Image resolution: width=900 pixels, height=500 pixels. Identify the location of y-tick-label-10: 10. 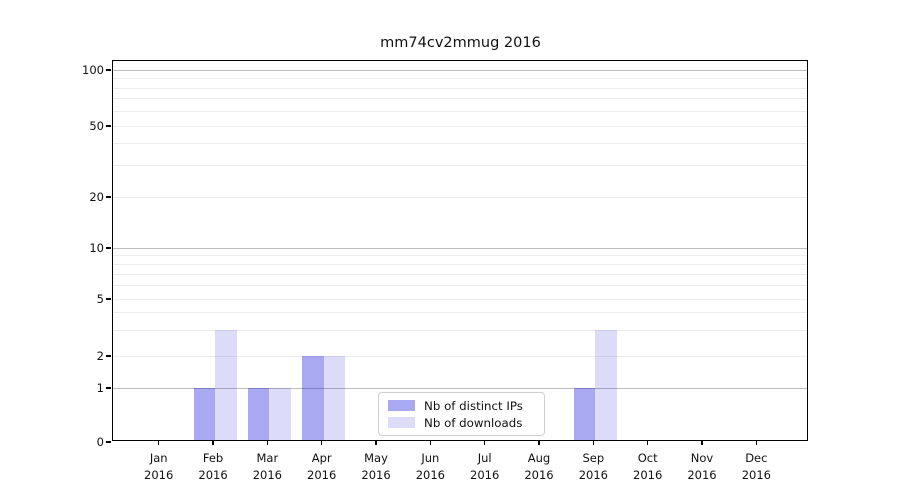
(96, 248).